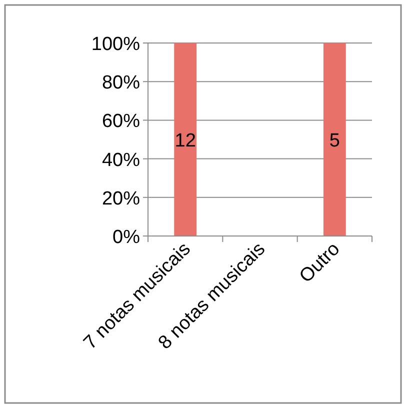 The height and width of the screenshot is (414, 413). I want to click on y-tick-label: 0%, so click(126, 237).